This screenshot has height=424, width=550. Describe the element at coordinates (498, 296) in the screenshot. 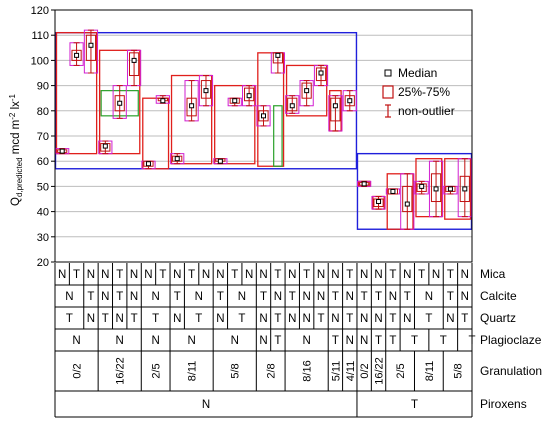

I see `table-row-name: Calcite` at that location.